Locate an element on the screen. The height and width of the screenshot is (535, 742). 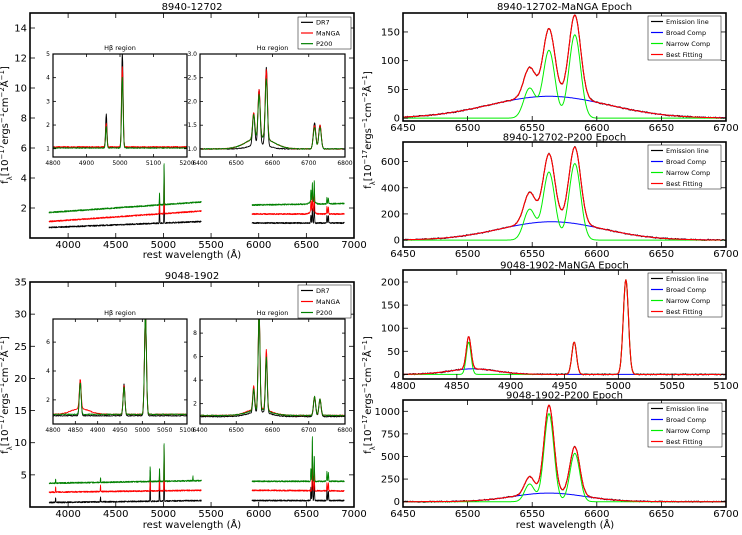
y-tick-label: 100 is located at coordinates (390, 329).